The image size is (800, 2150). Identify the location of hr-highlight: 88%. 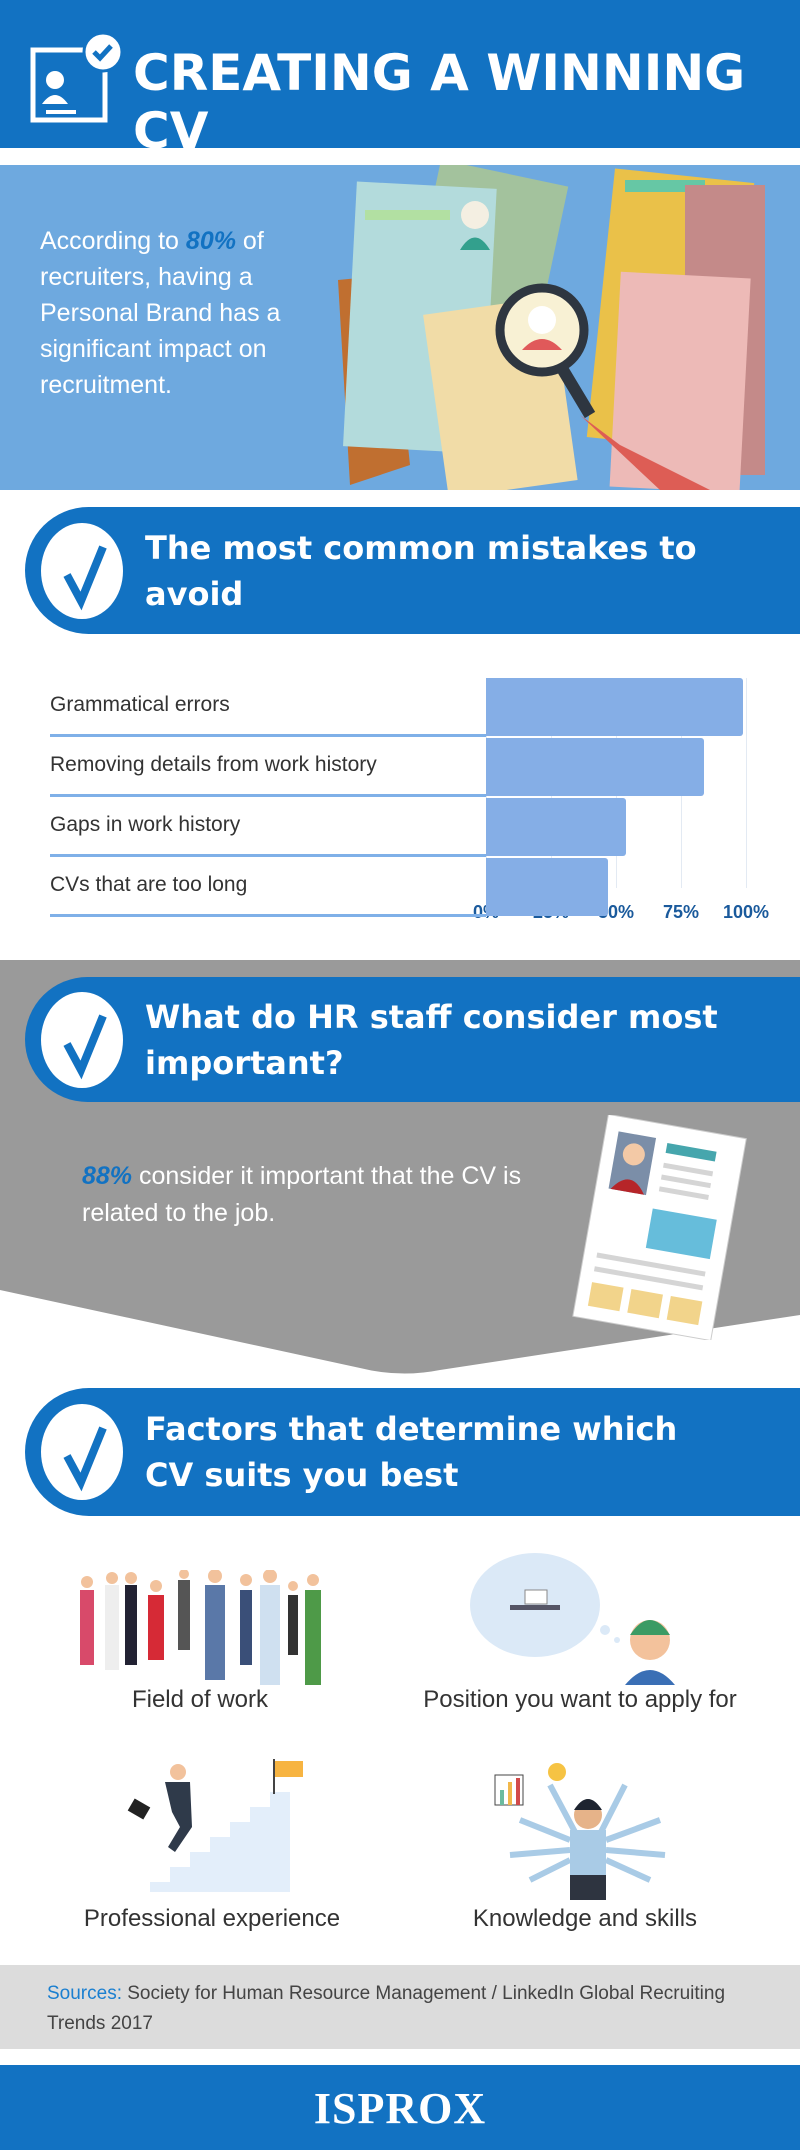
(107, 1176).